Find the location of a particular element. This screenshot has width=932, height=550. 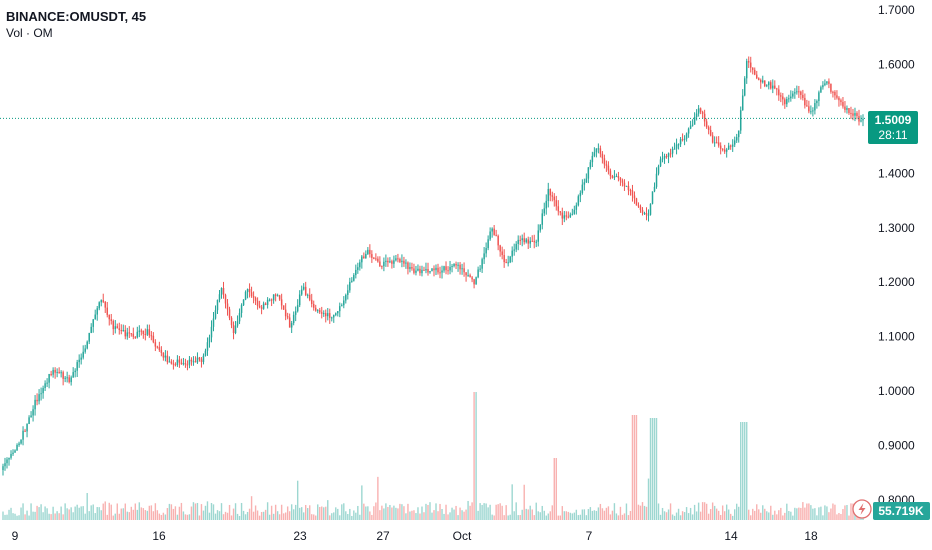

symbol-title: BINANCE:OMUSDT, 45 is located at coordinates (76, 16).